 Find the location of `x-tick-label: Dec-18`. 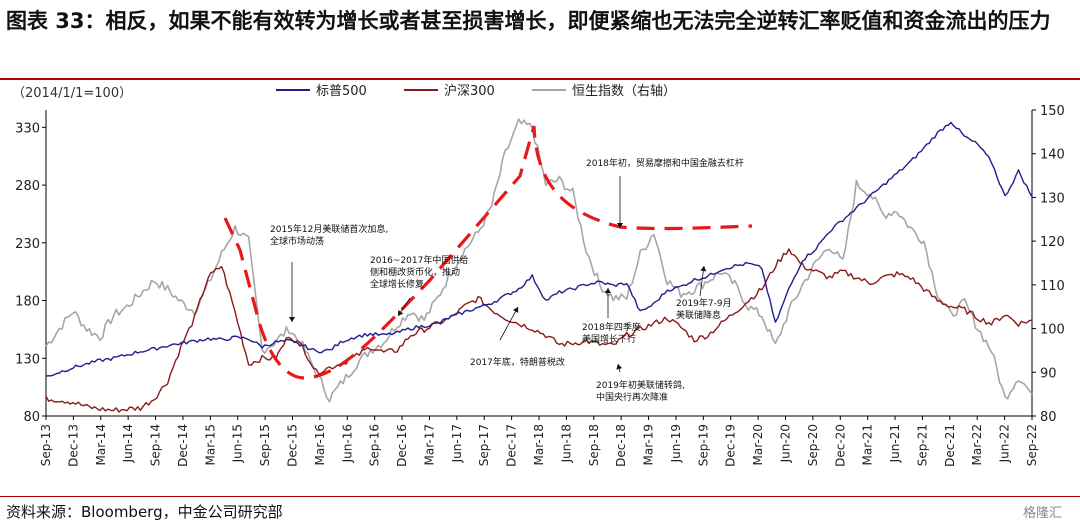

x-tick-label: Dec-18 is located at coordinates (621, 445).